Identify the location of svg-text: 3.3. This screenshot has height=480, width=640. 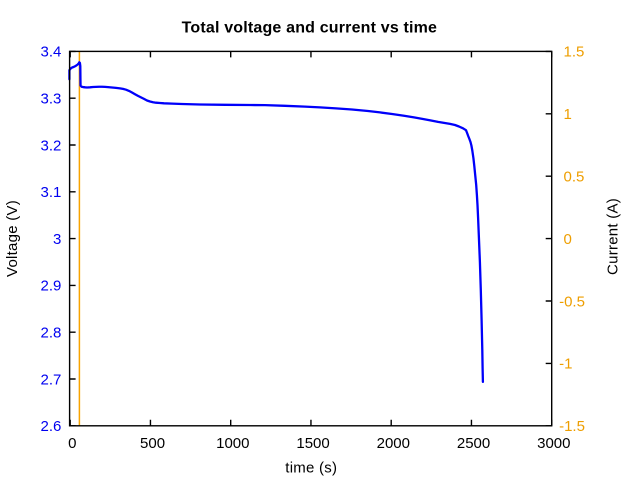
(51, 99).